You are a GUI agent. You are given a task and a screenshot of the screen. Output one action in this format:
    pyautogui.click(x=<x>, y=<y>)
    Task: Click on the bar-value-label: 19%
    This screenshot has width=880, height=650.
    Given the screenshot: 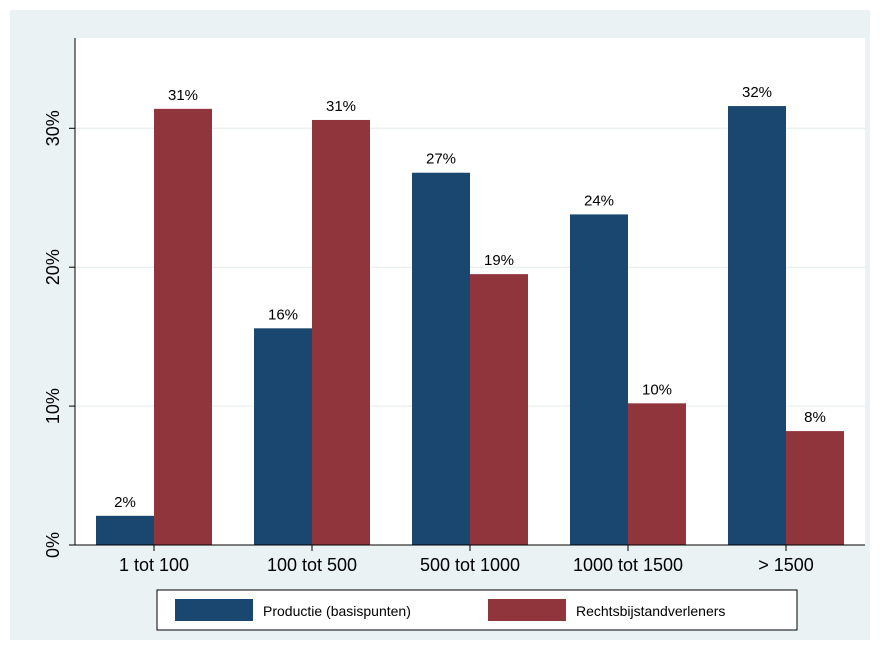 What is the action you would take?
    pyautogui.click(x=499, y=260)
    